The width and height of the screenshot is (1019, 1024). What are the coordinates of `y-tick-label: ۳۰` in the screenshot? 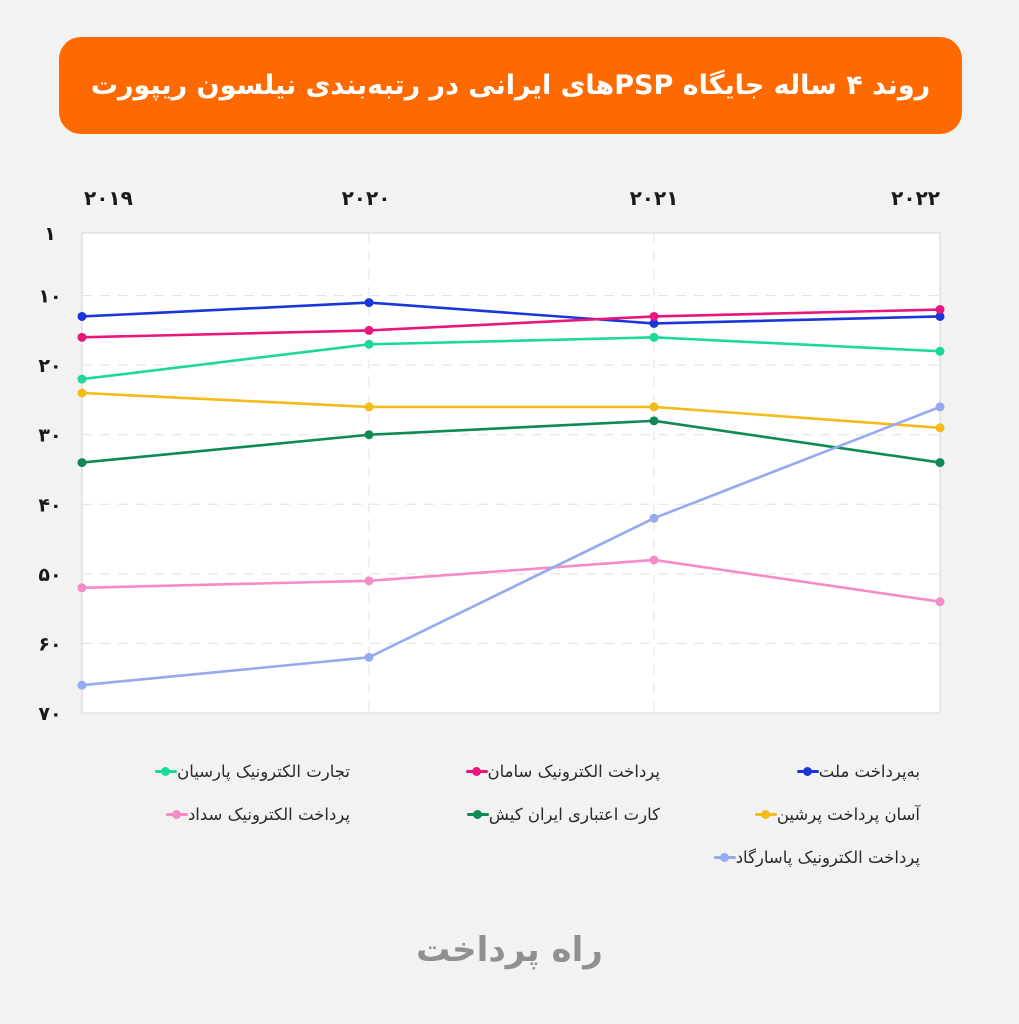 It's located at (49, 436).